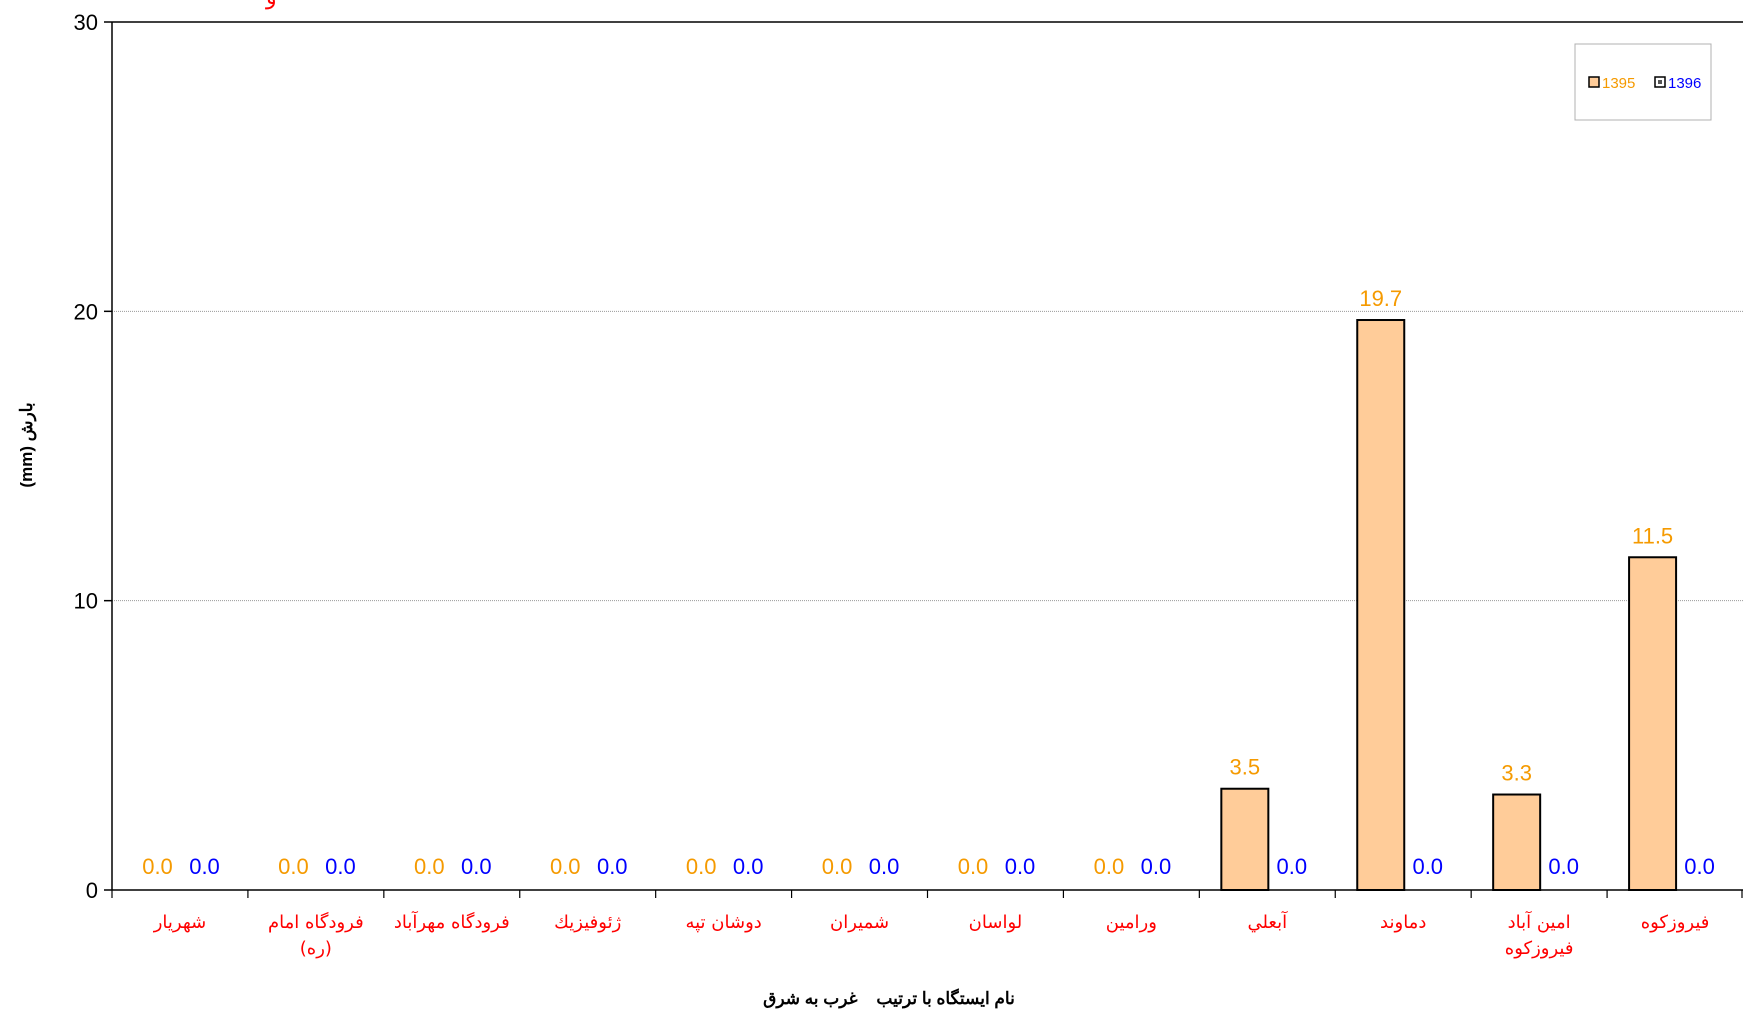 The height and width of the screenshot is (1018, 1743). Describe the element at coordinates (1403, 922) in the screenshot. I see `x-category-label: دماوند` at that location.